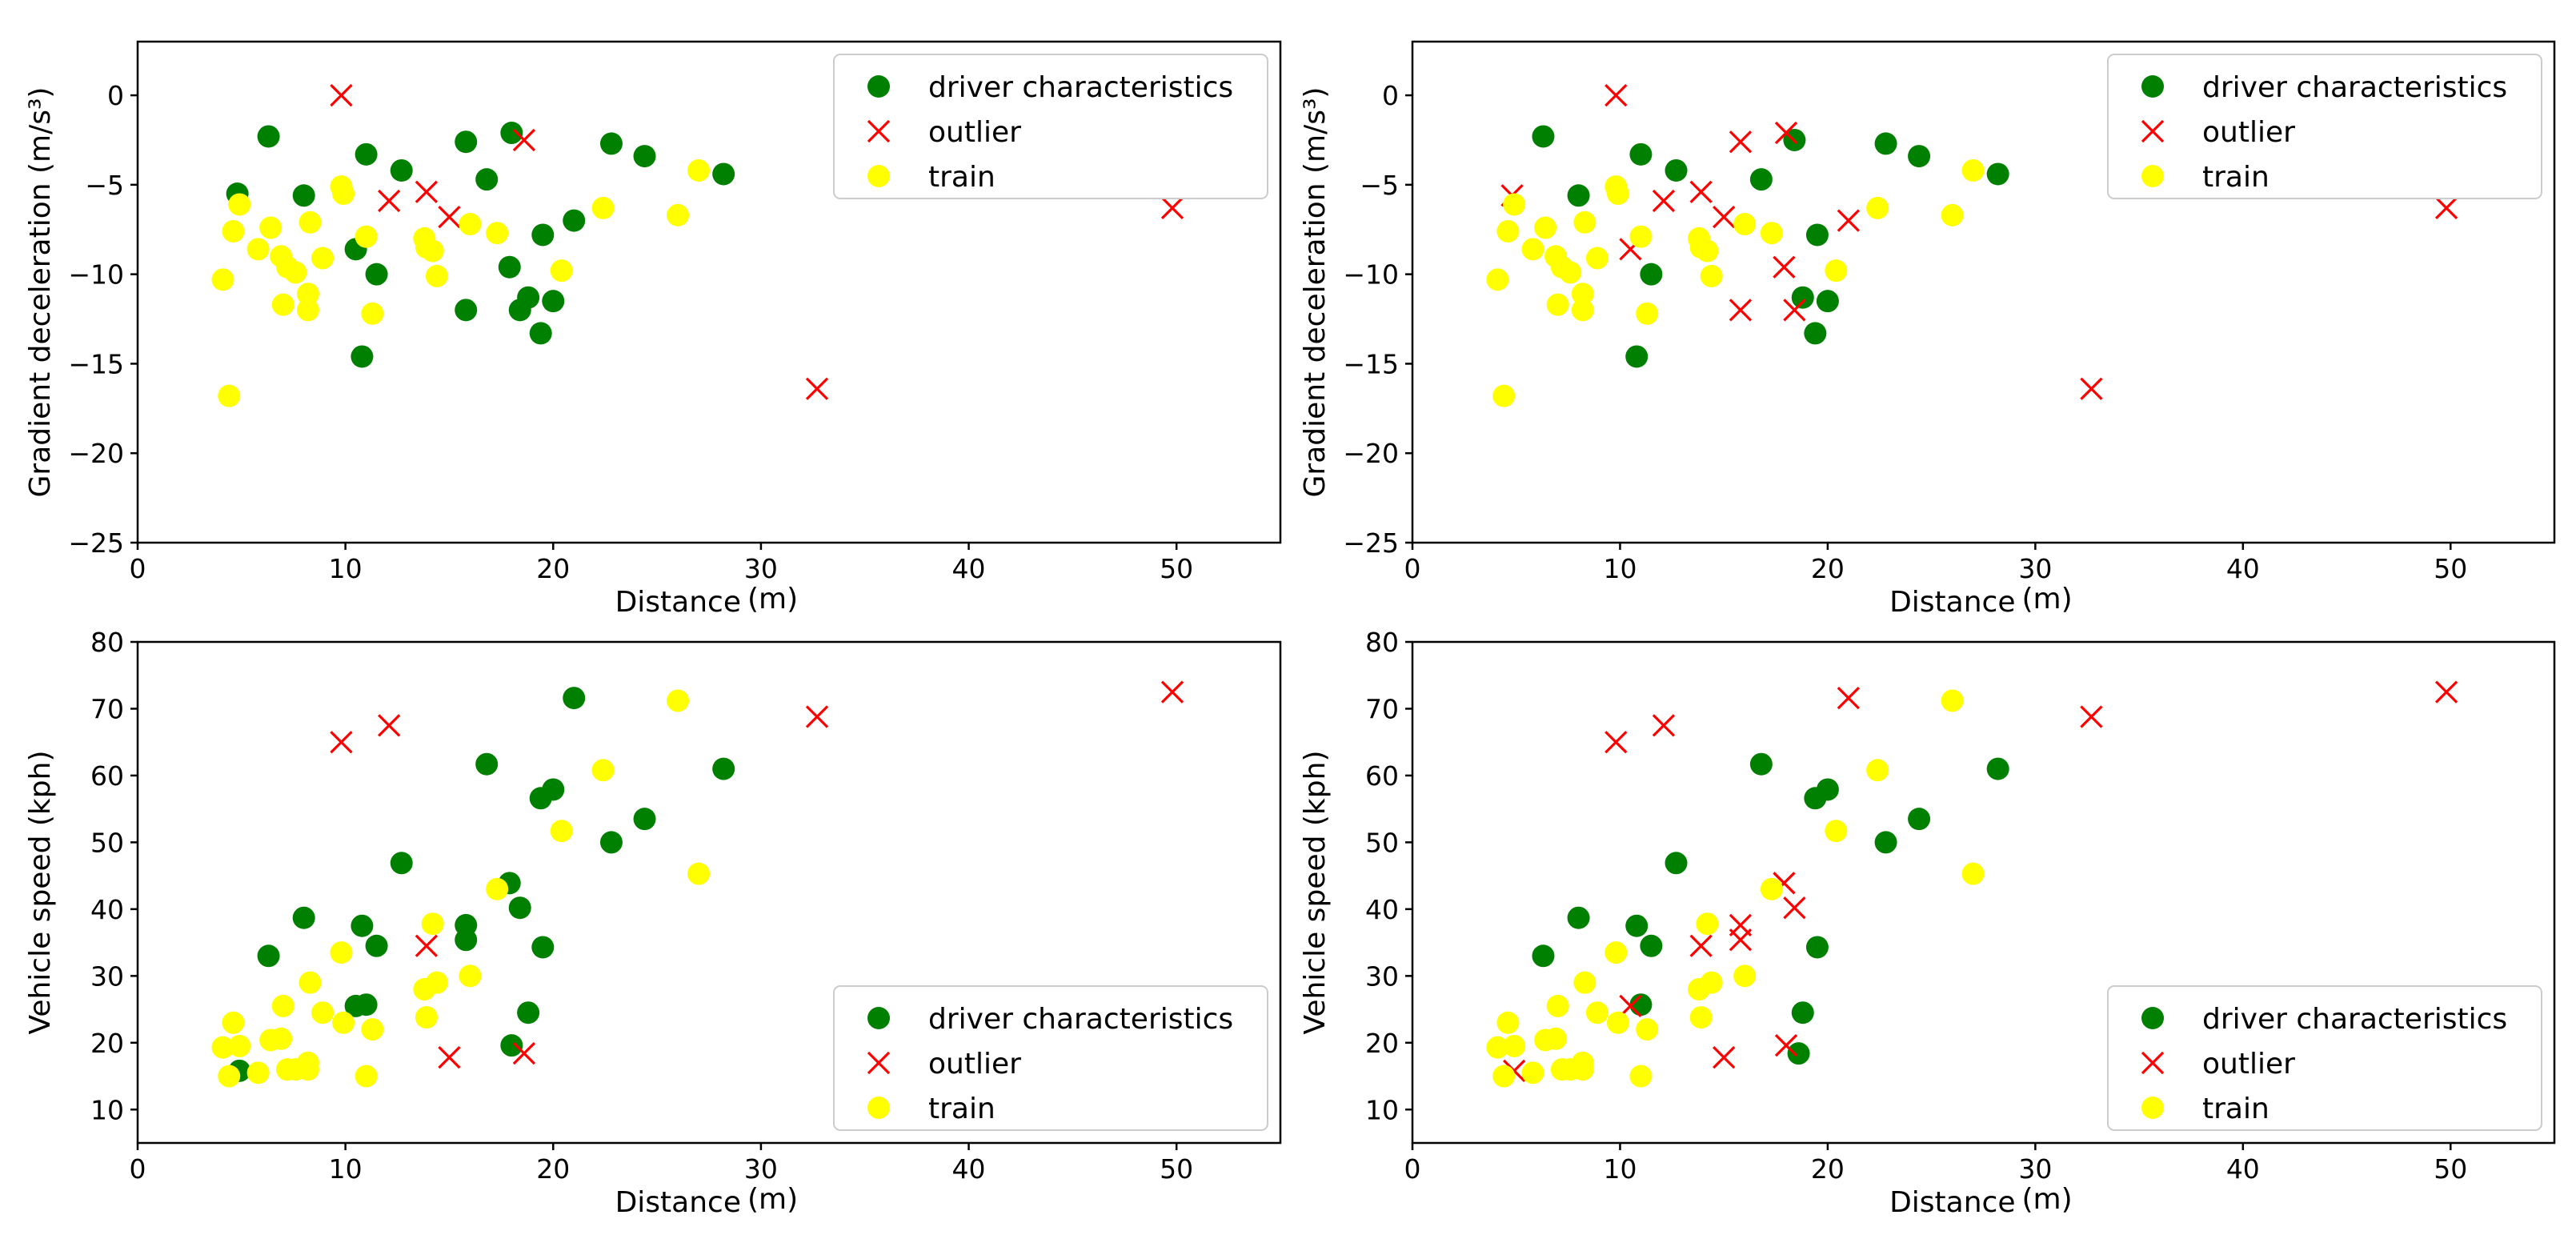 The width and height of the screenshot is (2576, 1239). Describe the element at coordinates (761, 568) in the screenshot. I see `x-tick-label-3: 30` at that location.